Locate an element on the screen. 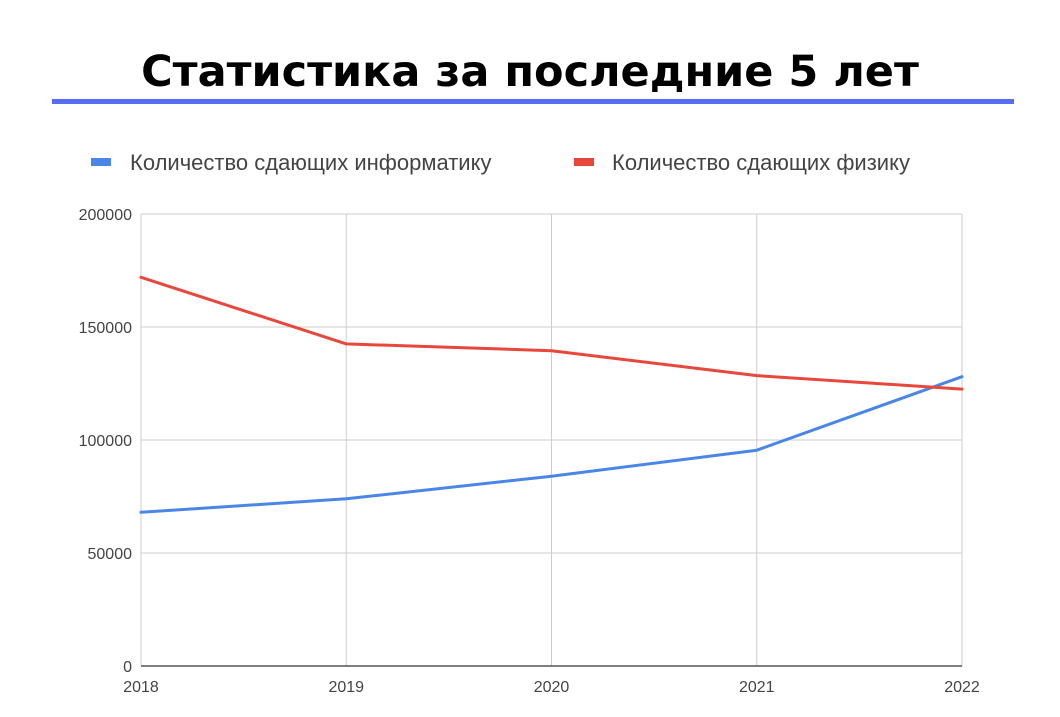 The image size is (1060, 717). page-title: Статистика за последние 5 лет is located at coordinates (530, 72).